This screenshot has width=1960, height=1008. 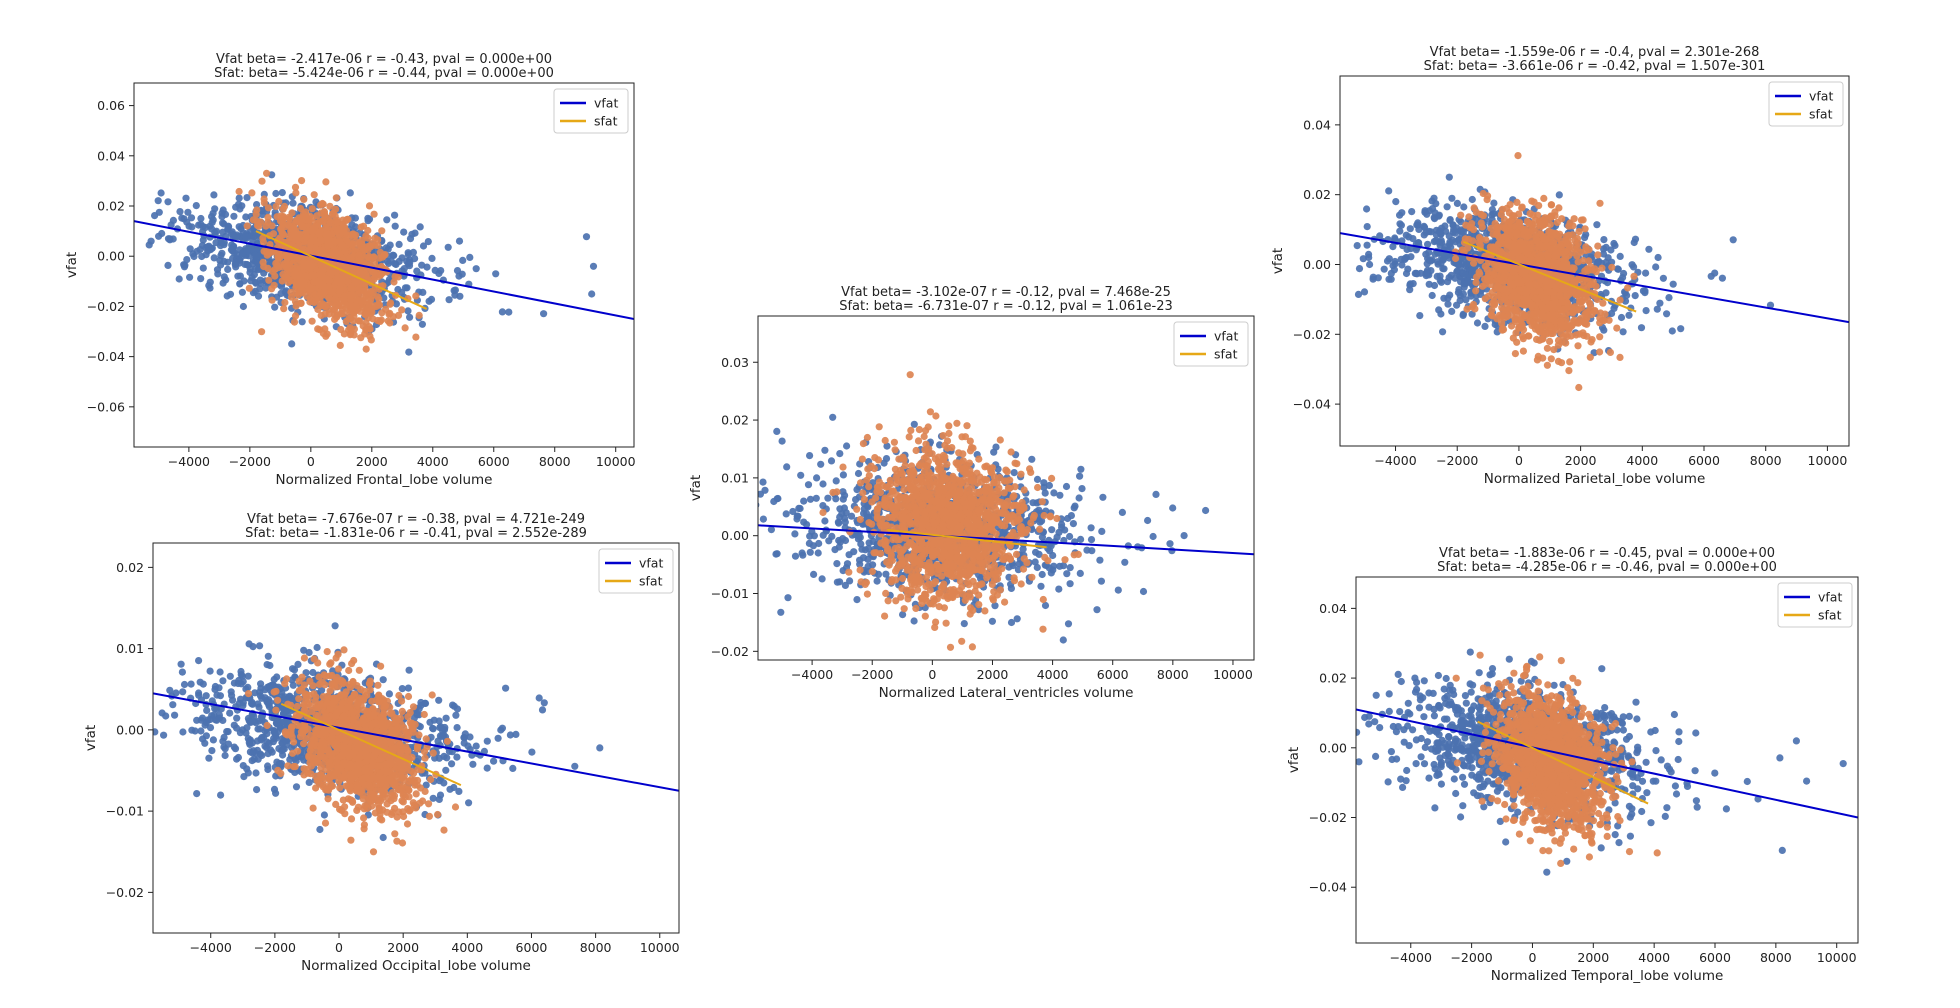 What do you see at coordinates (416, 739) in the screenshot?
I see `plot-area` at bounding box center [416, 739].